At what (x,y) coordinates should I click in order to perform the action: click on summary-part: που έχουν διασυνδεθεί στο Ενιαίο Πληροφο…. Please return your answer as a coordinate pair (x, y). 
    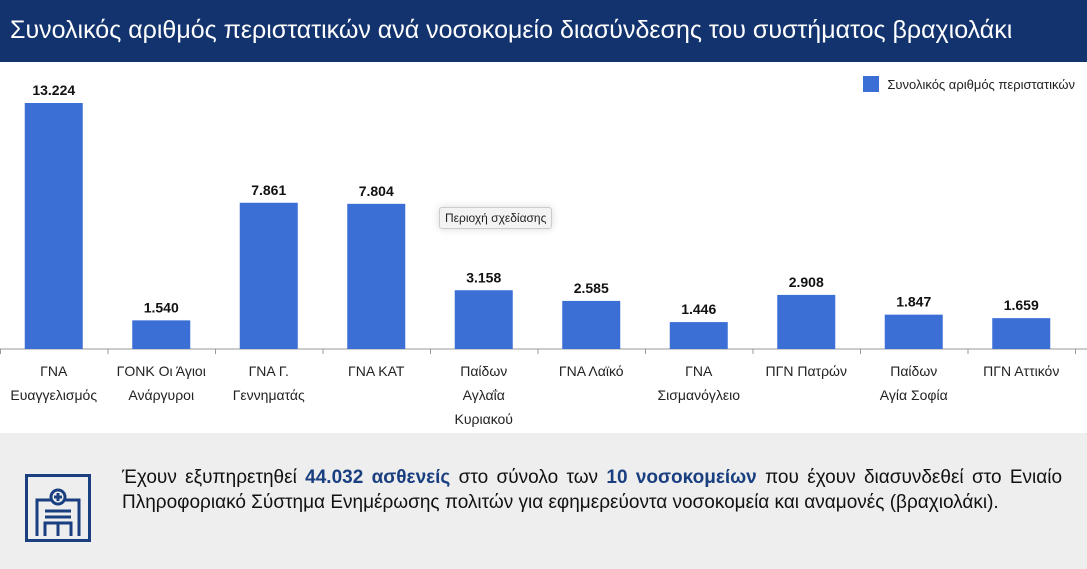
    Looking at the image, I should click on (592, 490).